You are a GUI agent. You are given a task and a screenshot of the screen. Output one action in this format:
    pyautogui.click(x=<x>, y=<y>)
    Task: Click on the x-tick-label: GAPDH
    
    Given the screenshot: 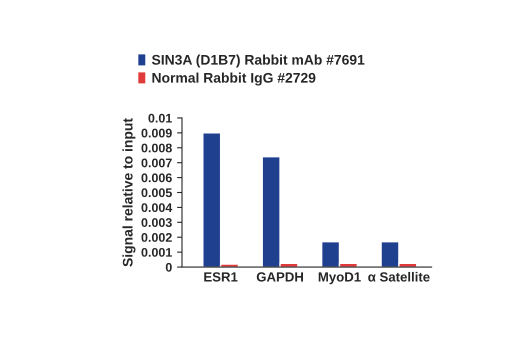 What is the action you would take?
    pyautogui.click(x=279, y=277)
    